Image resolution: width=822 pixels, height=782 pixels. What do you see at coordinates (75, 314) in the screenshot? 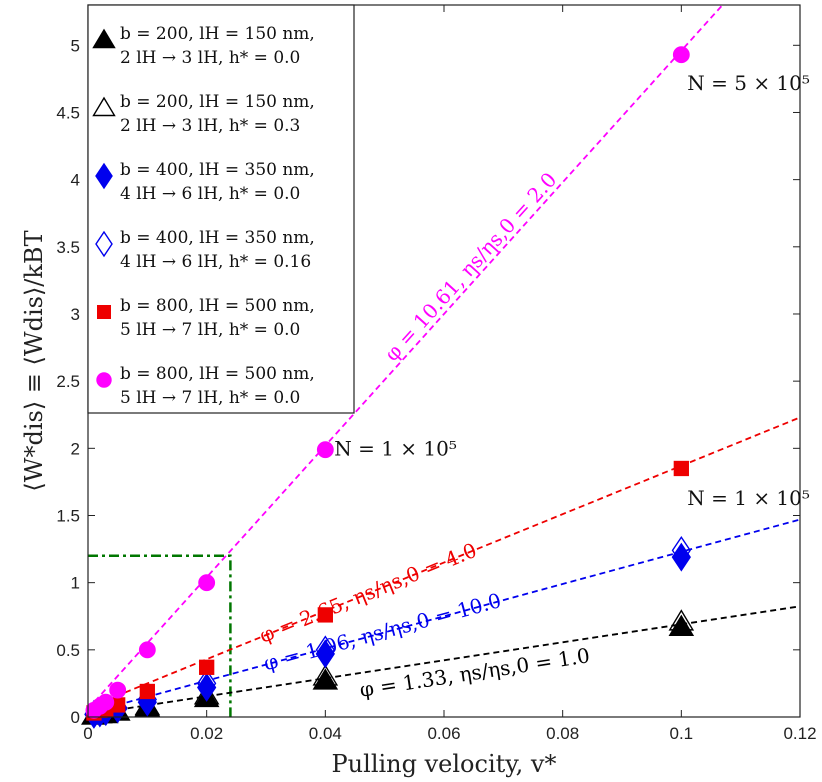
I see `y-tick-label: 3` at bounding box center [75, 314].